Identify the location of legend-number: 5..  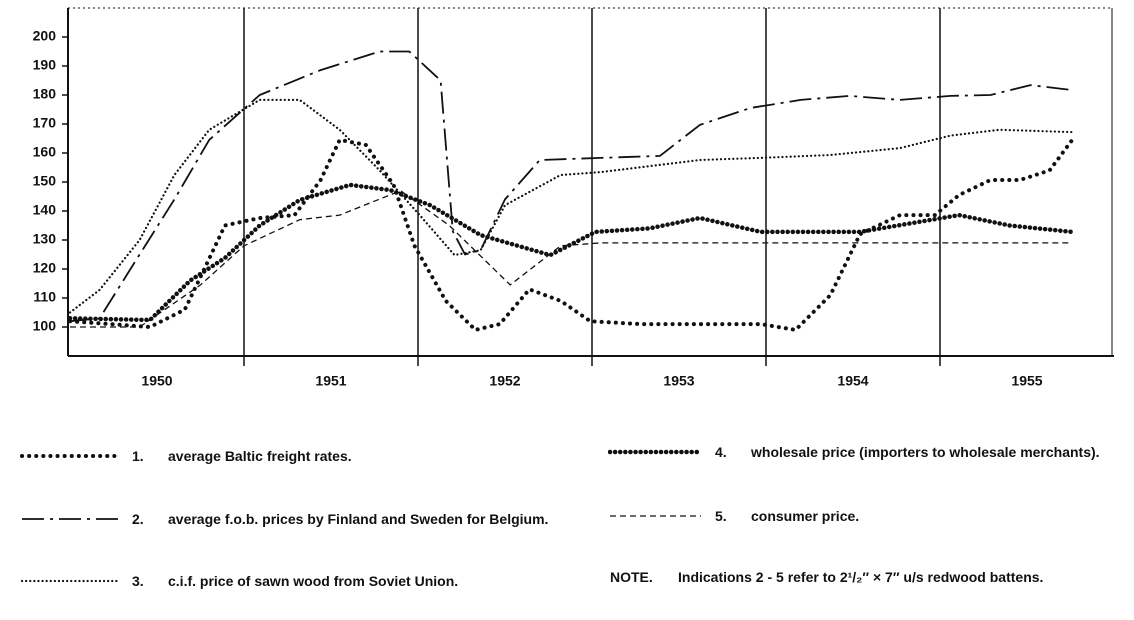
(721, 516).